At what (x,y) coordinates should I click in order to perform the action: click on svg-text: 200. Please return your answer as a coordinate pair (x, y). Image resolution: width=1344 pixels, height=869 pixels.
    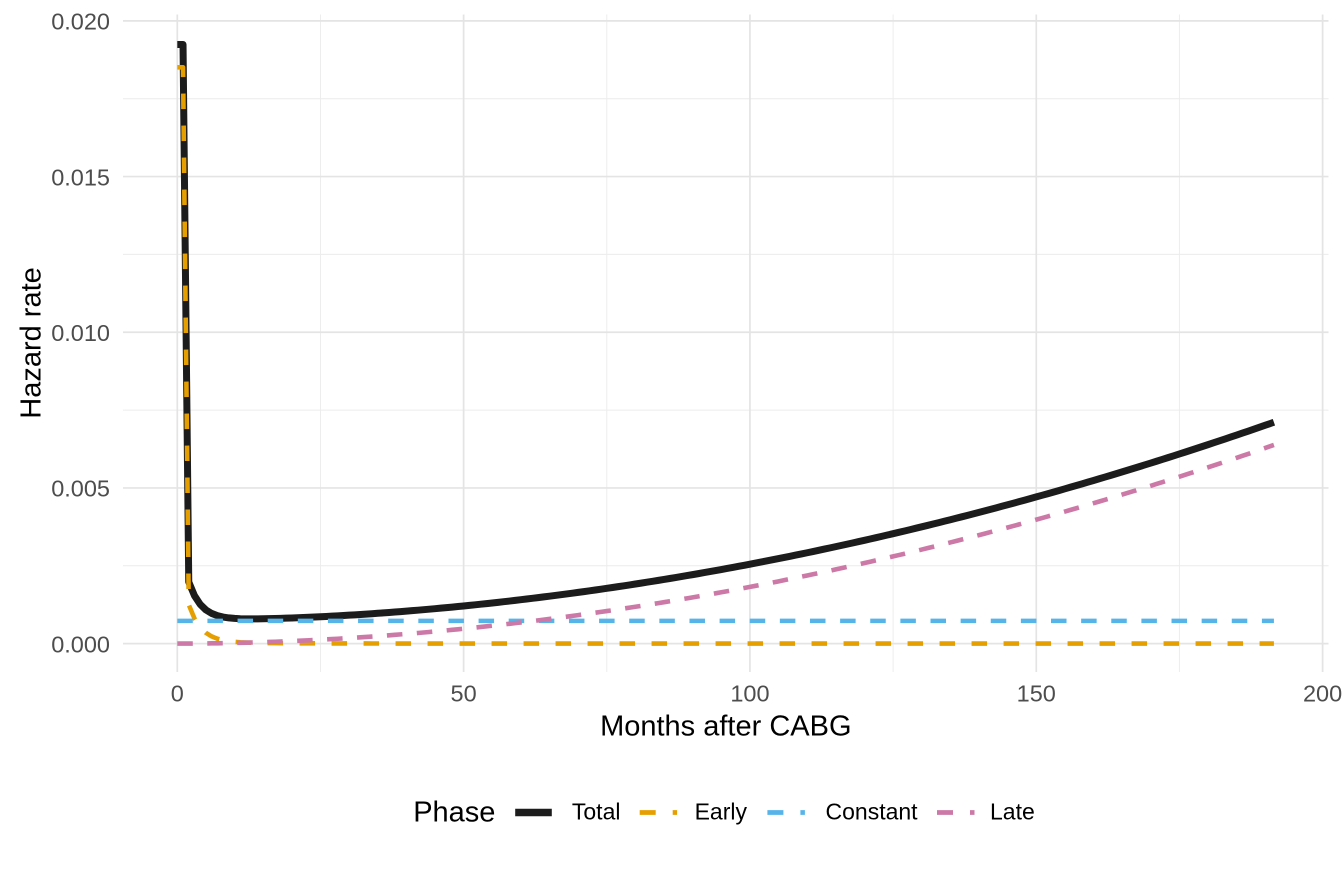
    Looking at the image, I should click on (1322, 694).